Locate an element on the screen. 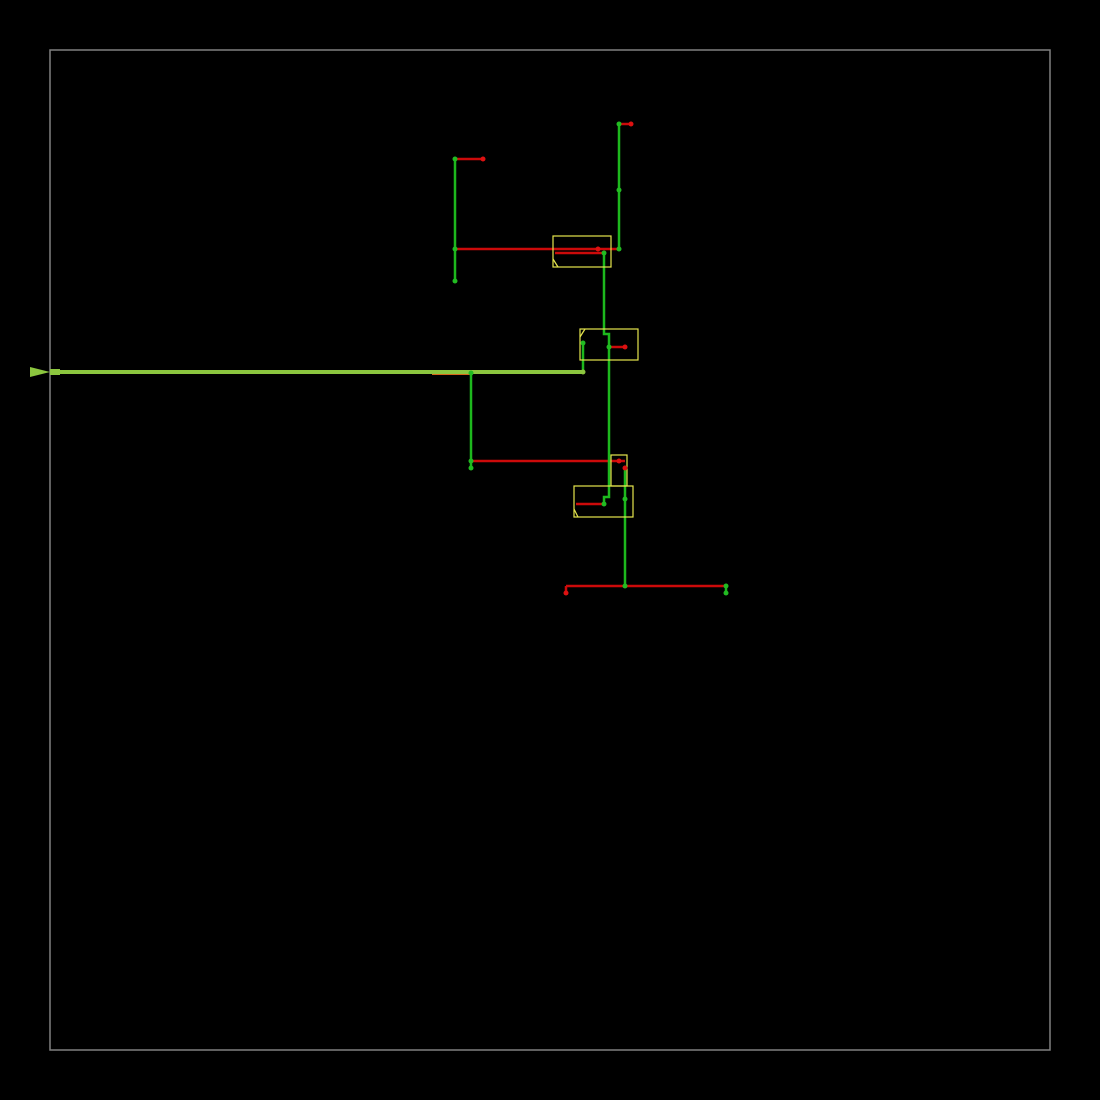 This screenshot has width=1100, height=1100. component-boxes is located at coordinates (595, 376).